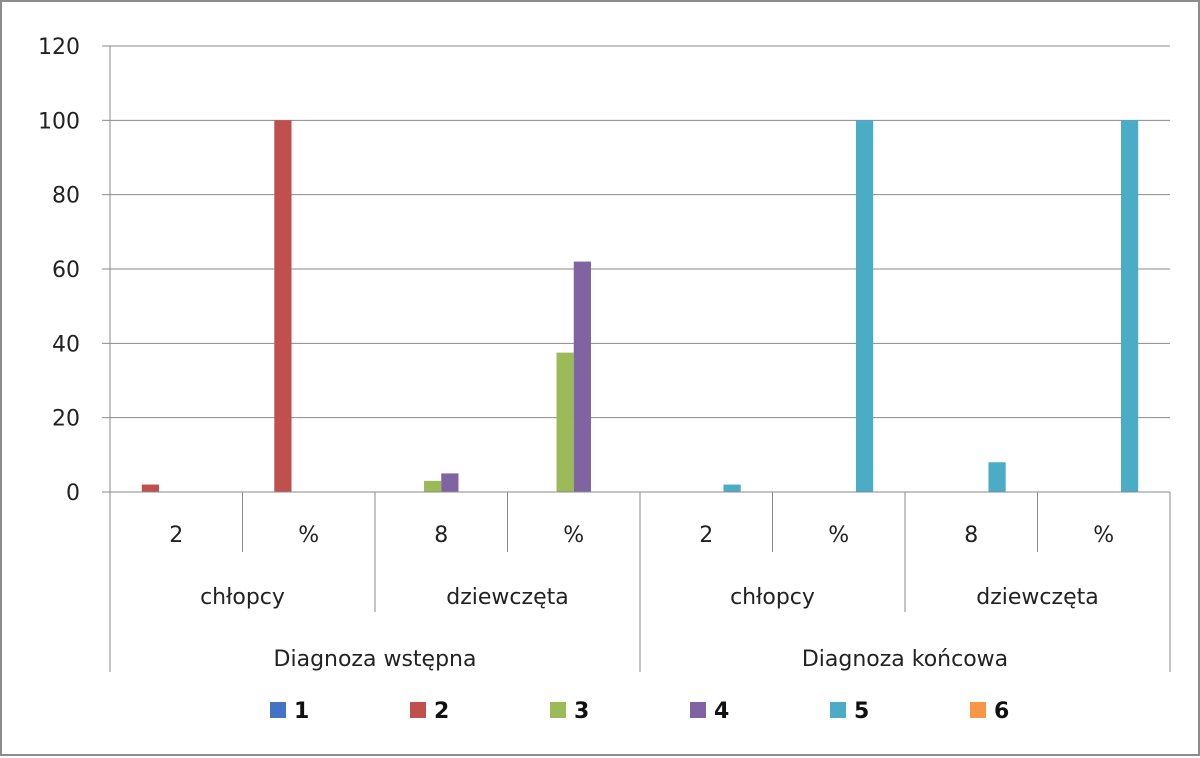  Describe the element at coordinates (581, 711) in the screenshot. I see `legend-label: 3` at that location.